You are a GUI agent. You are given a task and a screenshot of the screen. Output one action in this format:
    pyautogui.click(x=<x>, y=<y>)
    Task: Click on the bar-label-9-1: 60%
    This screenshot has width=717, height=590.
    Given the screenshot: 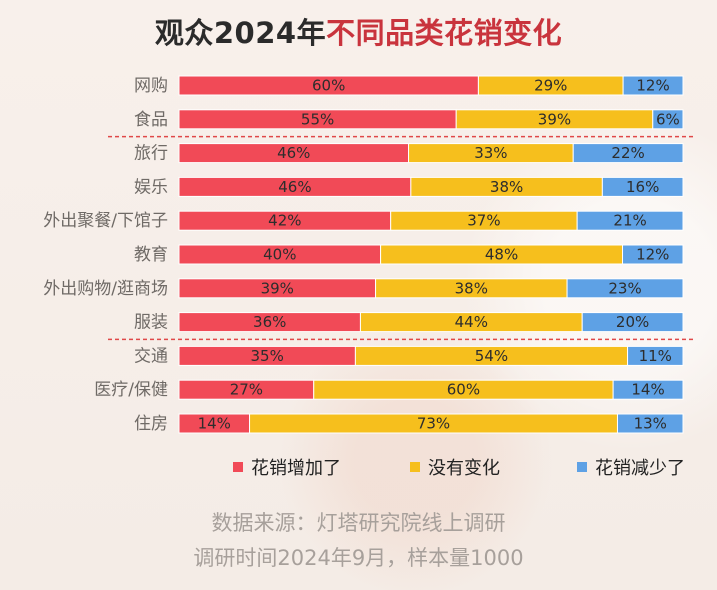 What is the action you would take?
    pyautogui.click(x=463, y=390)
    